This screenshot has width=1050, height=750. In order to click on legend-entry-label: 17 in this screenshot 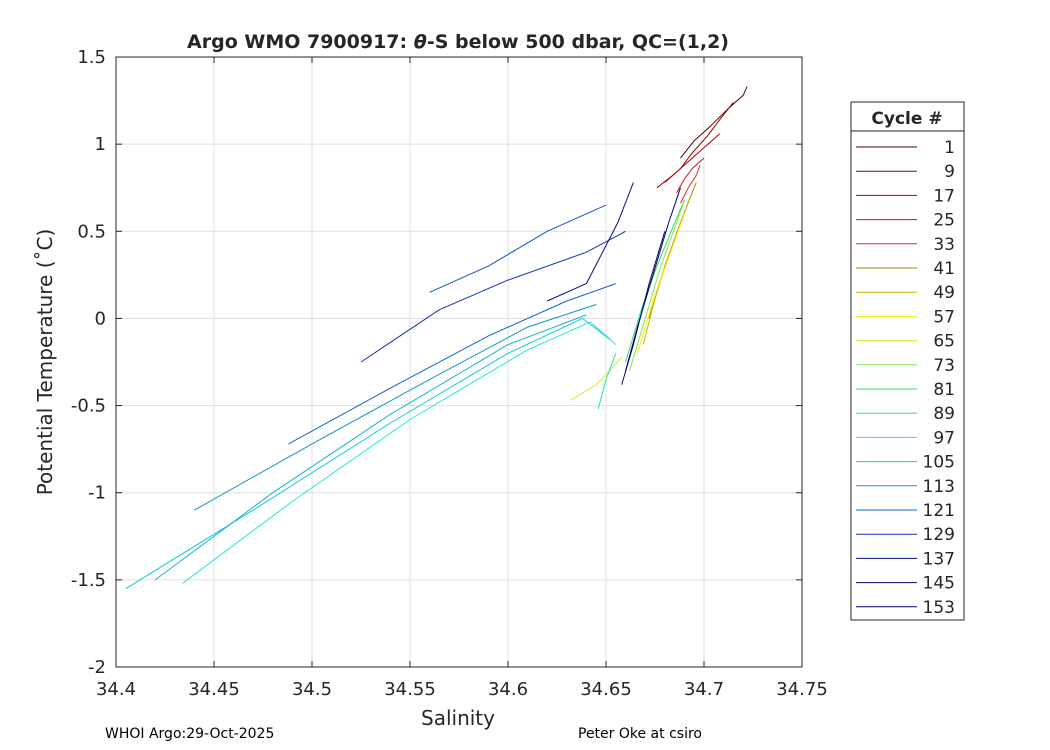, I will do `click(944, 196)`.